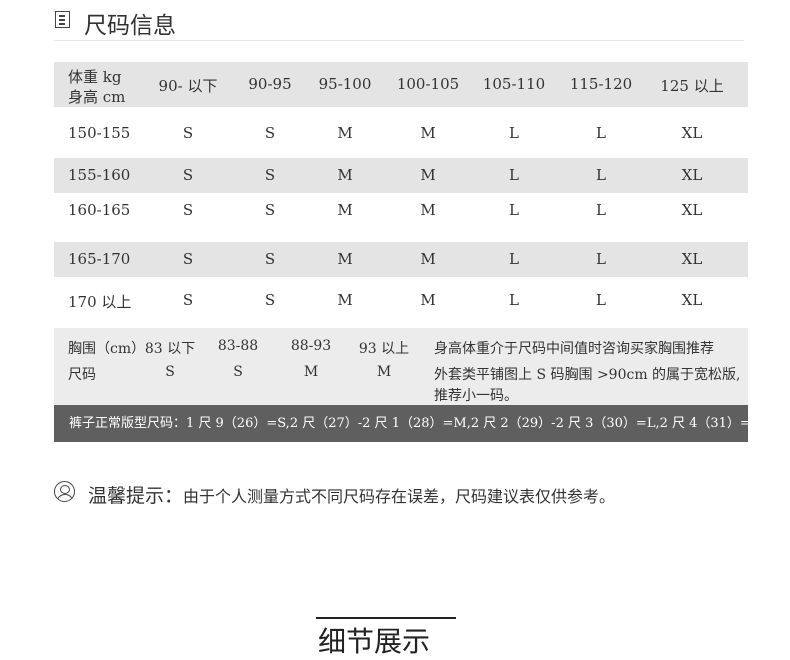 This screenshot has height=660, width=790. Describe the element at coordinates (428, 84) in the screenshot. I see `column-header: 100-105` at that location.